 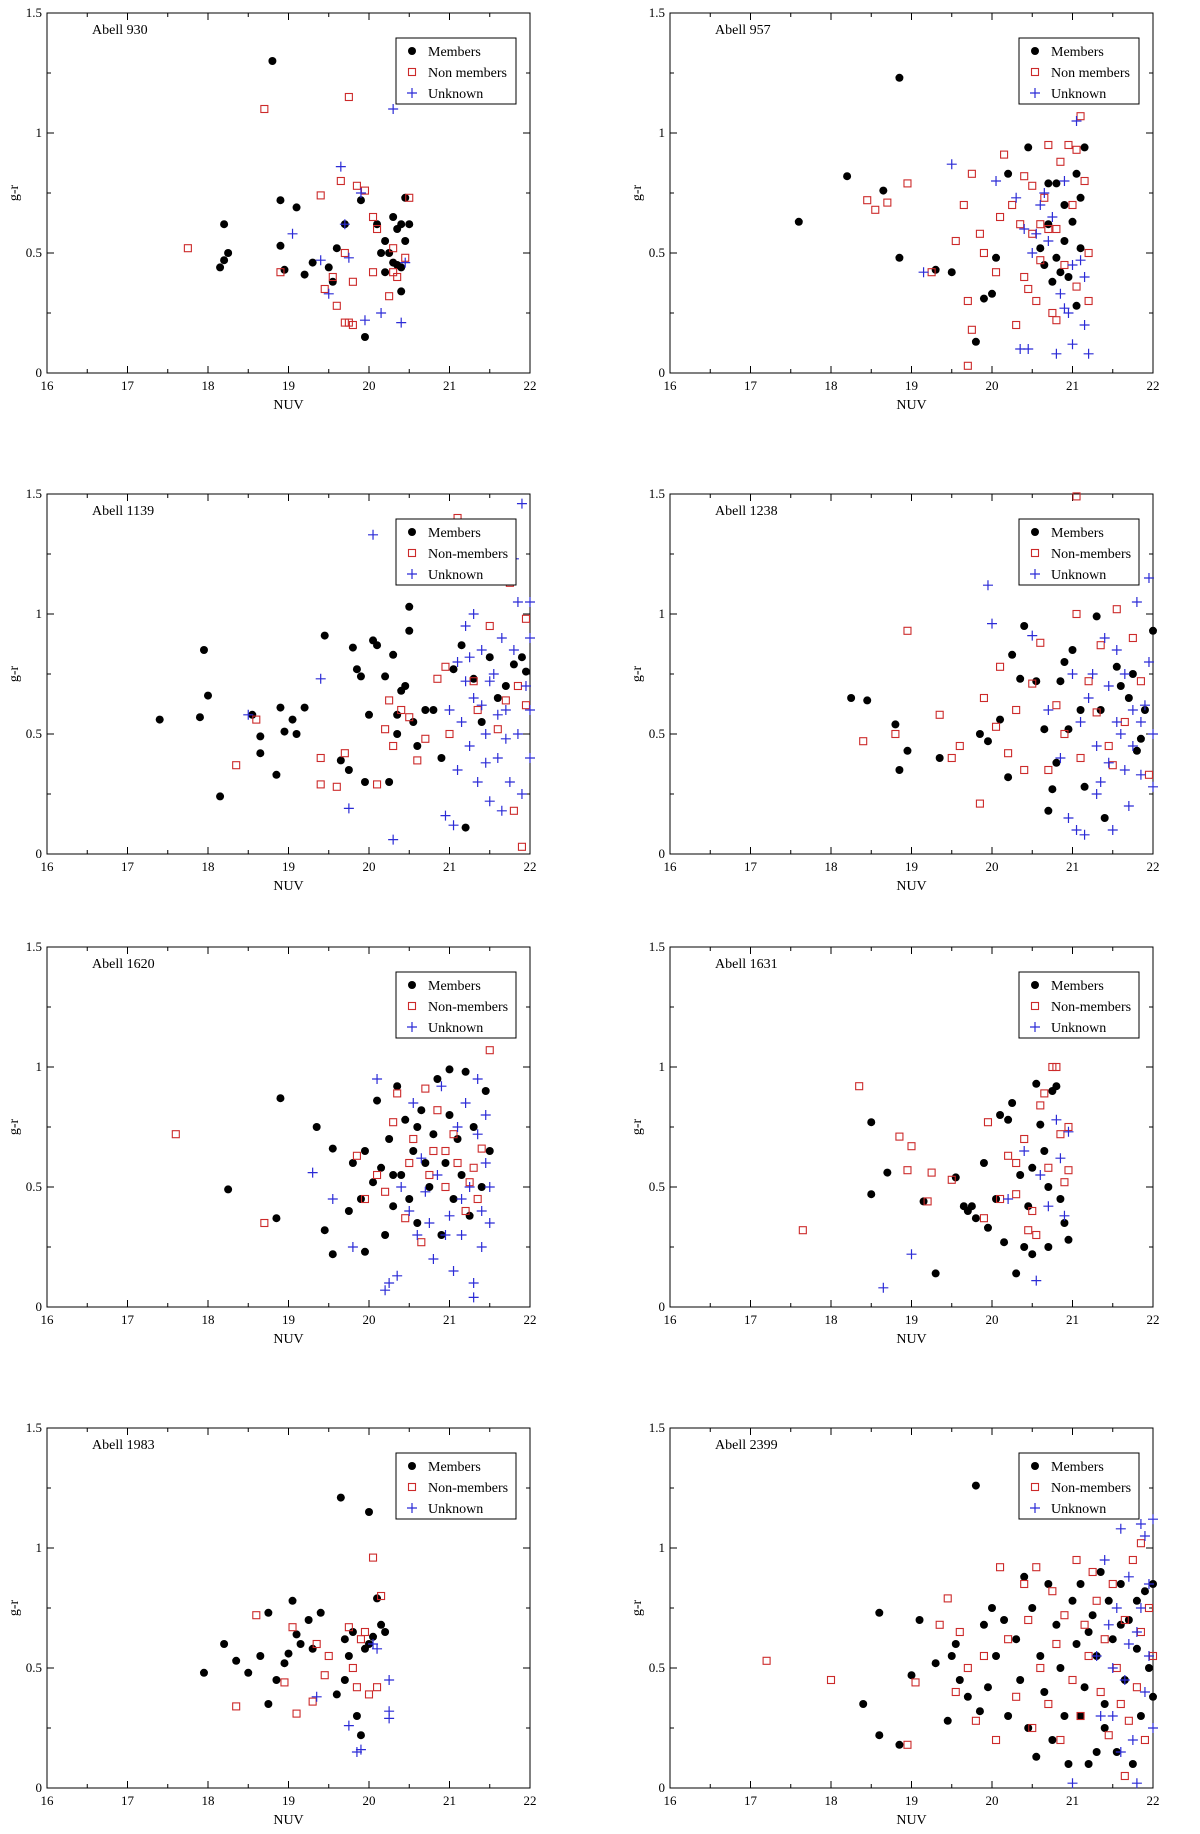 I want to click on x-tick-label: 16, so click(x=671, y=385).